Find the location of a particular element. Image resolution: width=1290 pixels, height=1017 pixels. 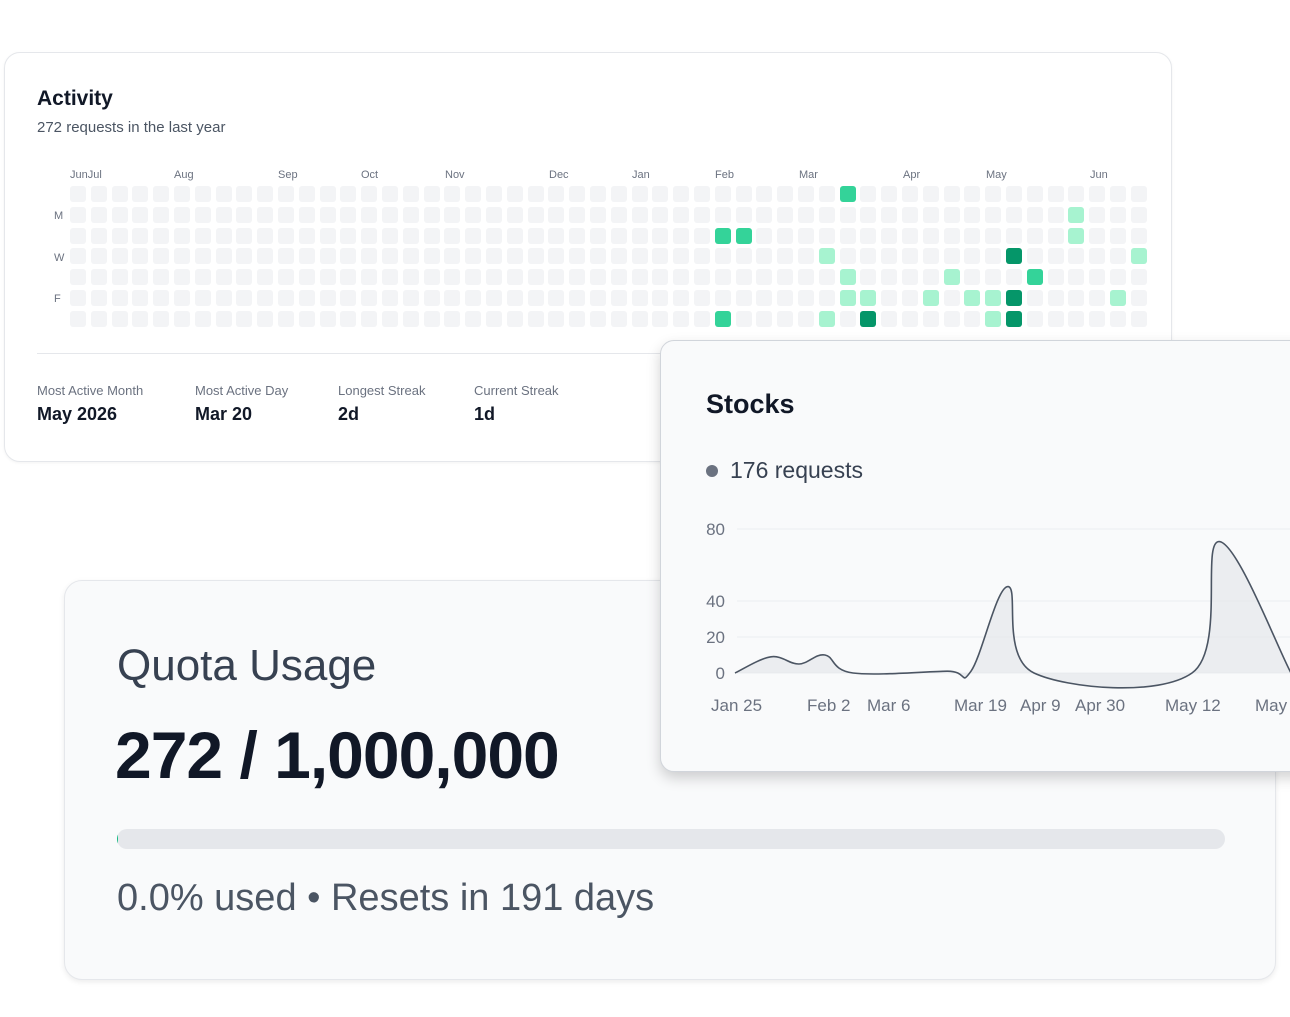

activity-subtitle: 272 requests in the last year is located at coordinates (131, 127).